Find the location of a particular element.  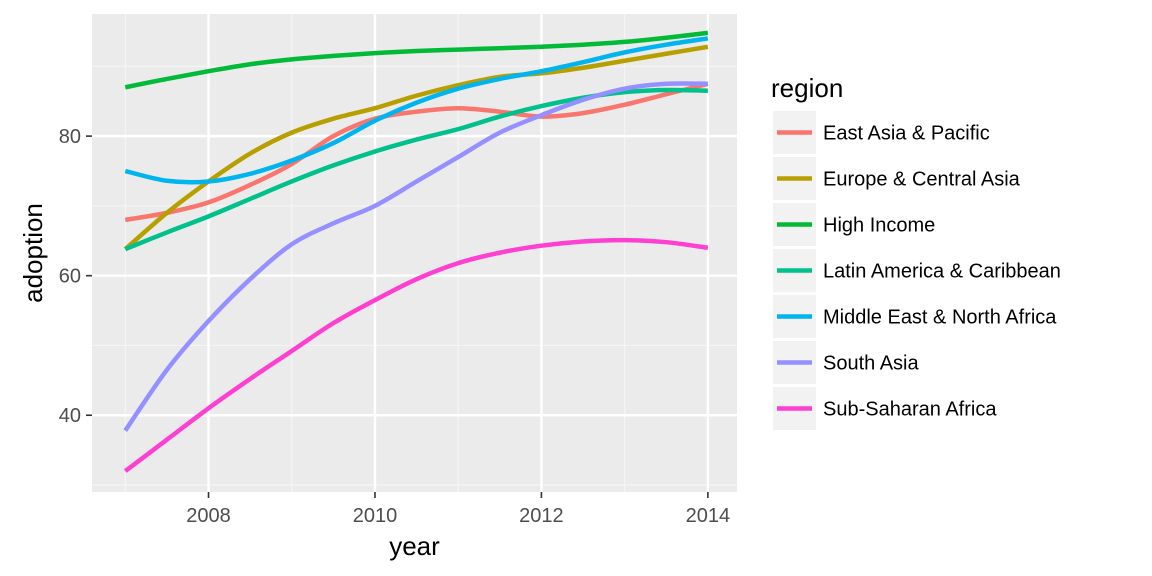

legend-item: High Income is located at coordinates (854, 224).